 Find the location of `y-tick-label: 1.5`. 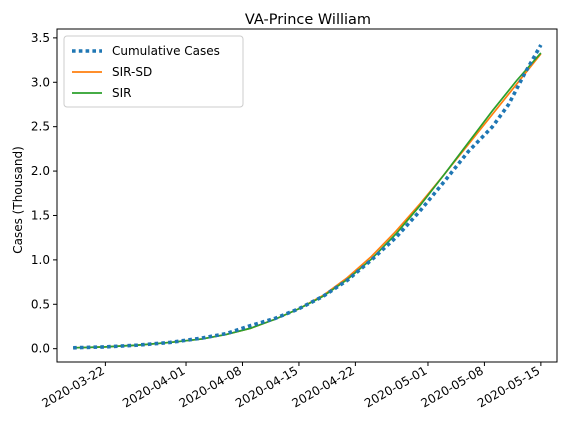

y-tick-label: 1.5 is located at coordinates (40, 215).